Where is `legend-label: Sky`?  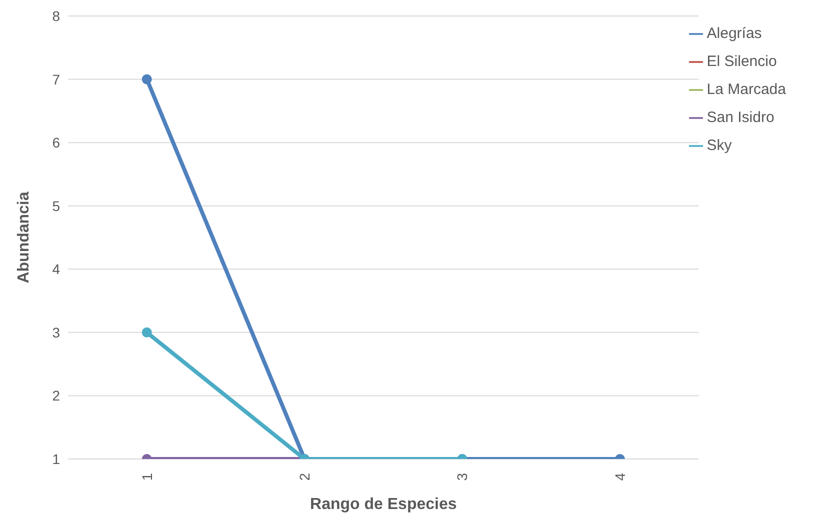
legend-label: Sky is located at coordinates (719, 145).